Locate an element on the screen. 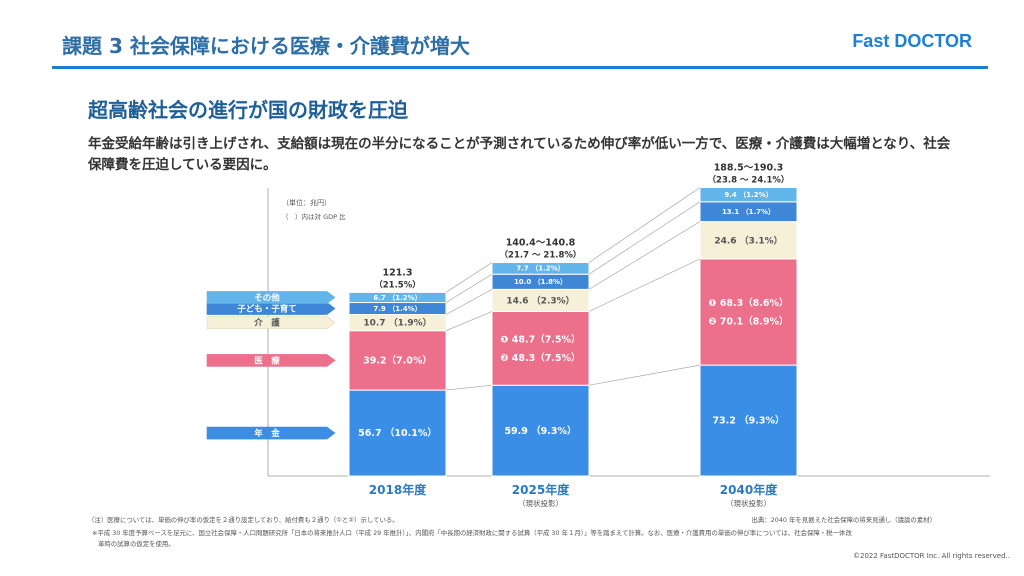 The image size is (1024, 576). page-title: 課題 3 社会保障における医療・介護費が増大 is located at coordinates (266, 46).